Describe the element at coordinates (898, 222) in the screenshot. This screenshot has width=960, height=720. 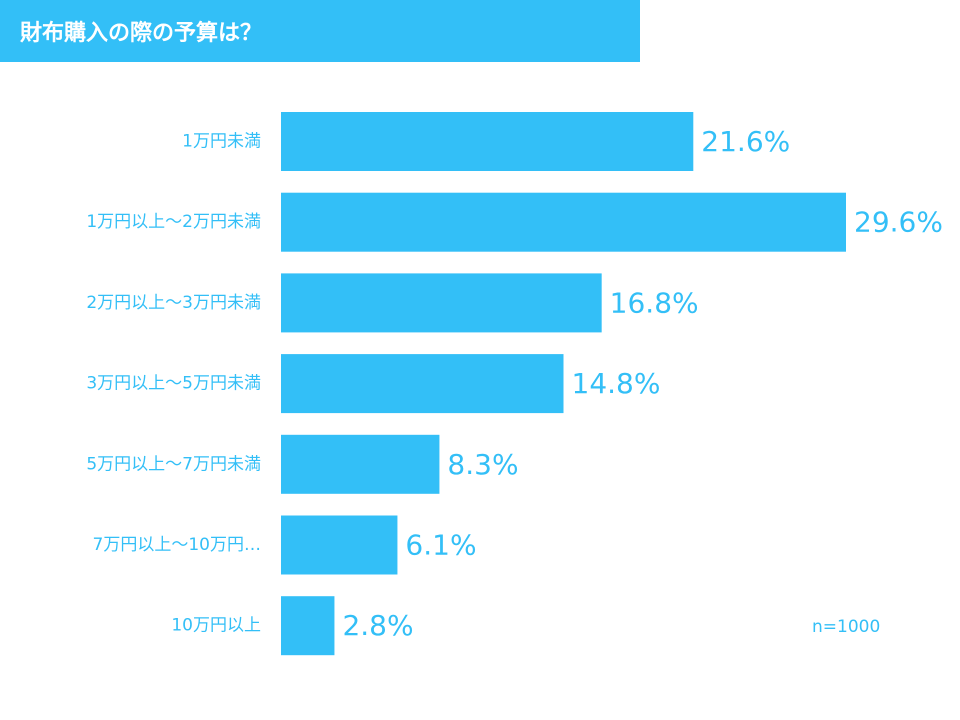
I see `value-label: 29.6%` at that location.